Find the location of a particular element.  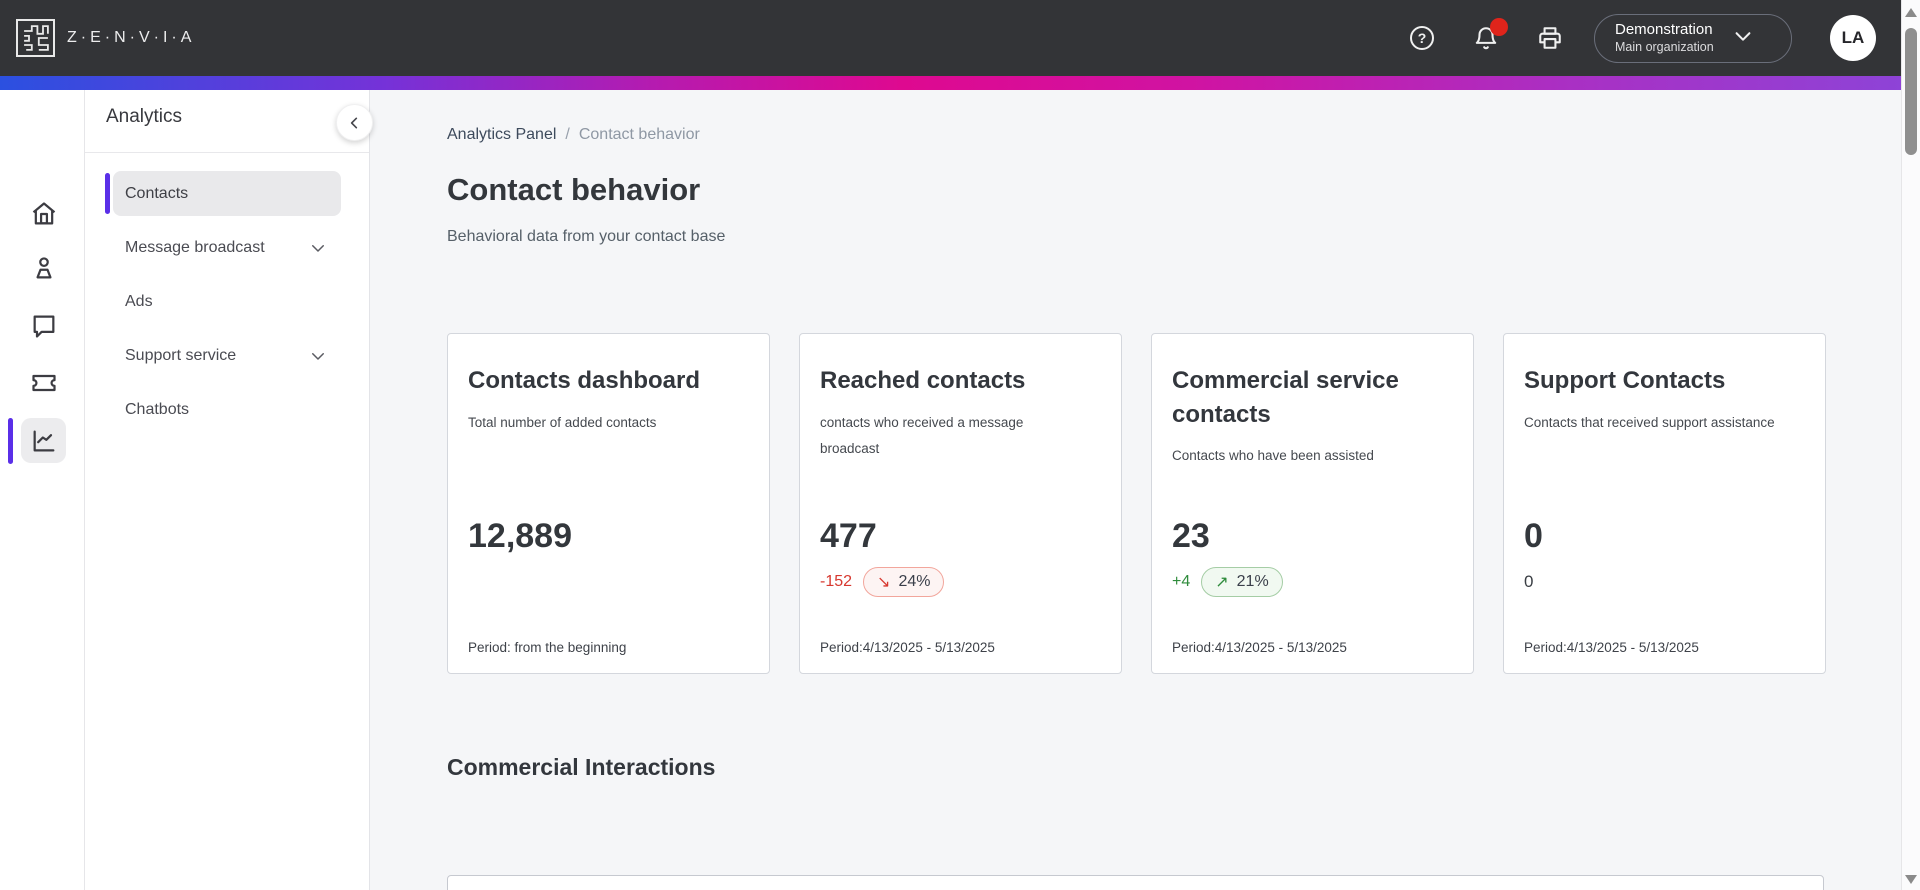

scrollbar-down-arrow is located at coordinates (1911, 879).